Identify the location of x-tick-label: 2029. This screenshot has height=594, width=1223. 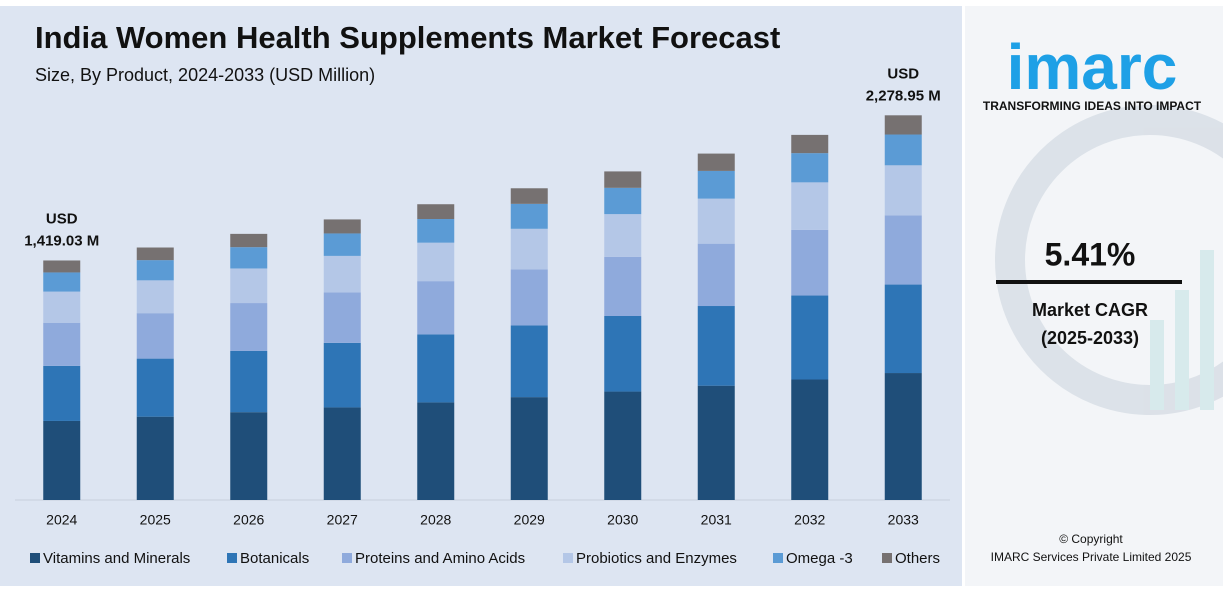
(529, 520).